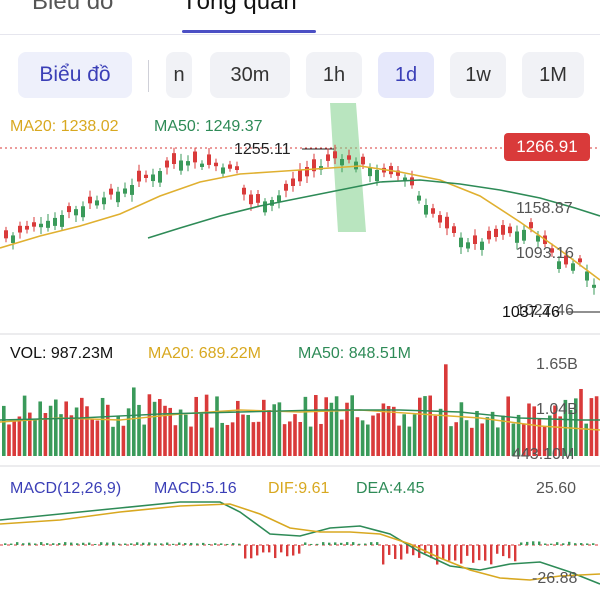 Image resolution: width=600 pixels, height=600 pixels. I want to click on price-axis-label: 1027.46, so click(545, 310).